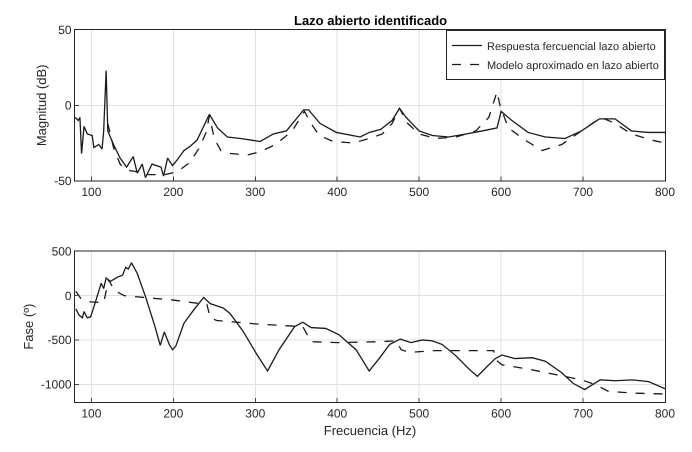 This screenshot has height=452, width=692. I want to click on y-tick-label: -1000, so click(56, 384).